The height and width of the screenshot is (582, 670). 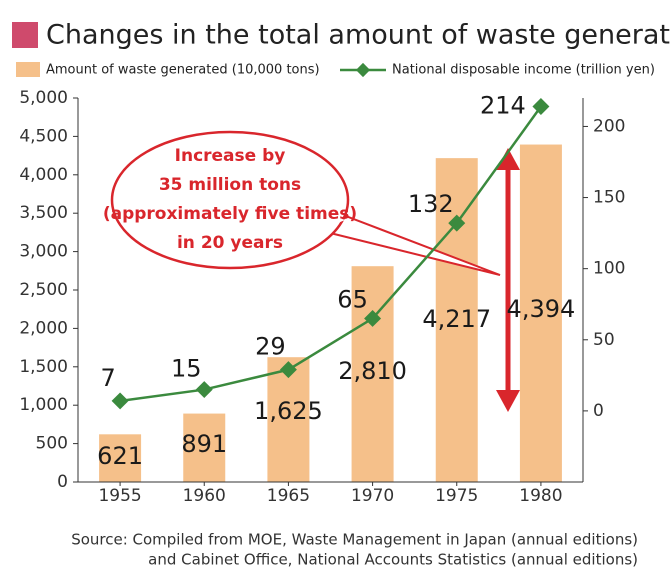 I want to click on annotation: 35 million tons, so click(x=230, y=185).